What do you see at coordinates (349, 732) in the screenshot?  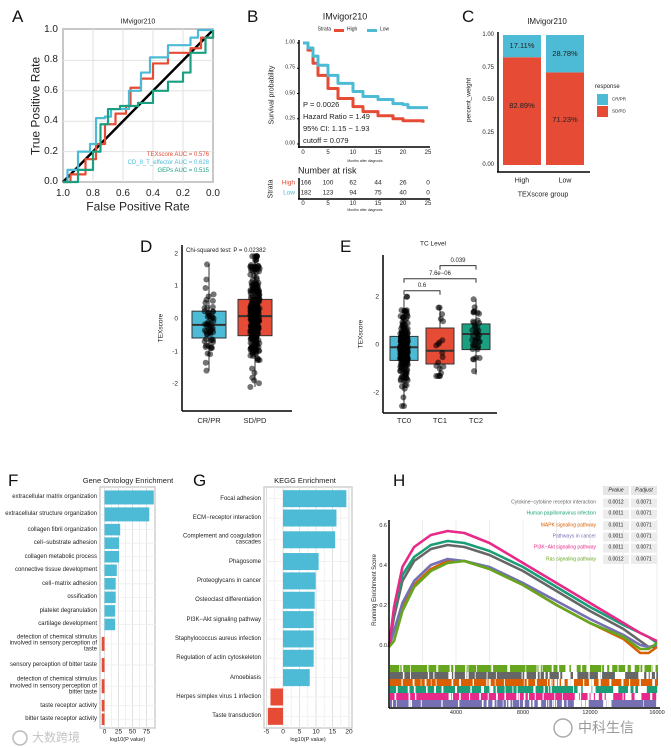 I see `x-tick-label: 20` at bounding box center [349, 732].